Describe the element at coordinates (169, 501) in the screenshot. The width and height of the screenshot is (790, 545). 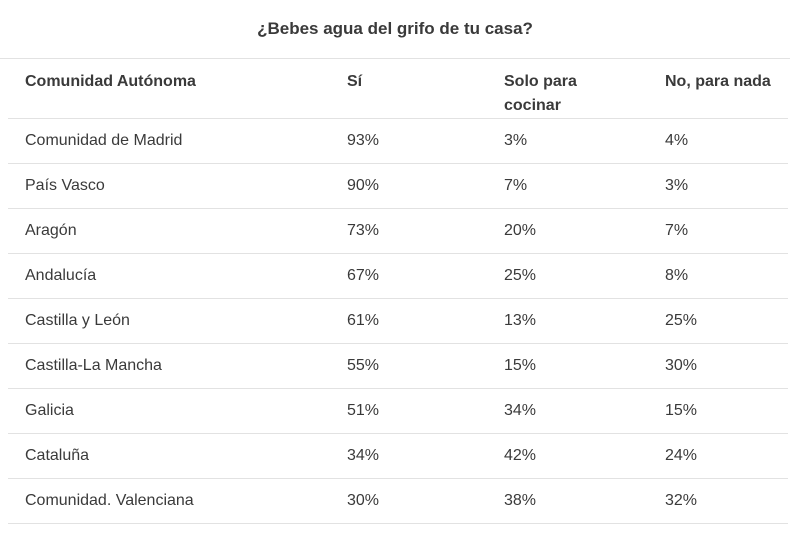
I see `cell-region: Comunidad. Valenciana` at that location.